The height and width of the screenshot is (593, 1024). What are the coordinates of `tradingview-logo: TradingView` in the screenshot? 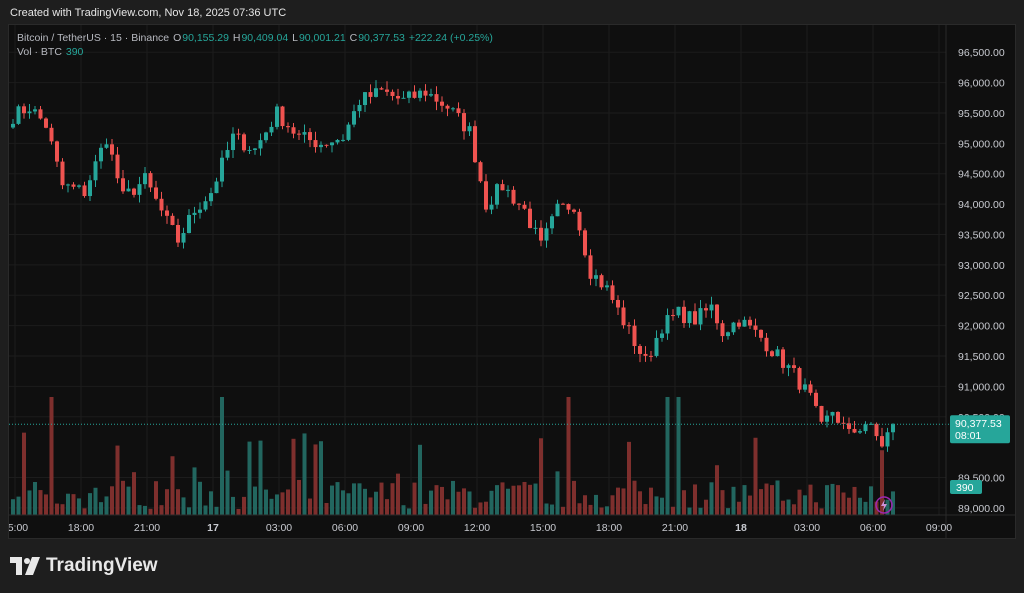 It's located at (84, 566).